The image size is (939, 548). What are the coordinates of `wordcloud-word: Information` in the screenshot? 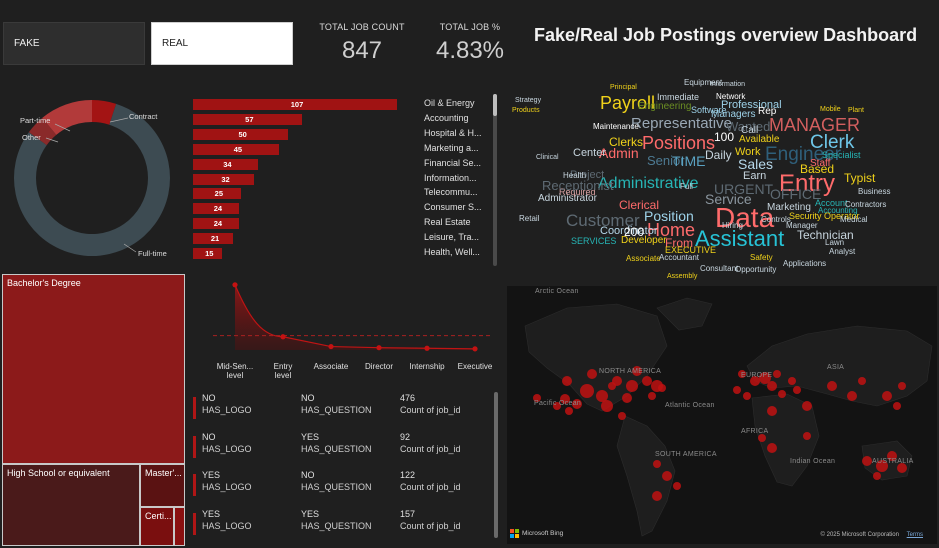 It's located at (728, 84).